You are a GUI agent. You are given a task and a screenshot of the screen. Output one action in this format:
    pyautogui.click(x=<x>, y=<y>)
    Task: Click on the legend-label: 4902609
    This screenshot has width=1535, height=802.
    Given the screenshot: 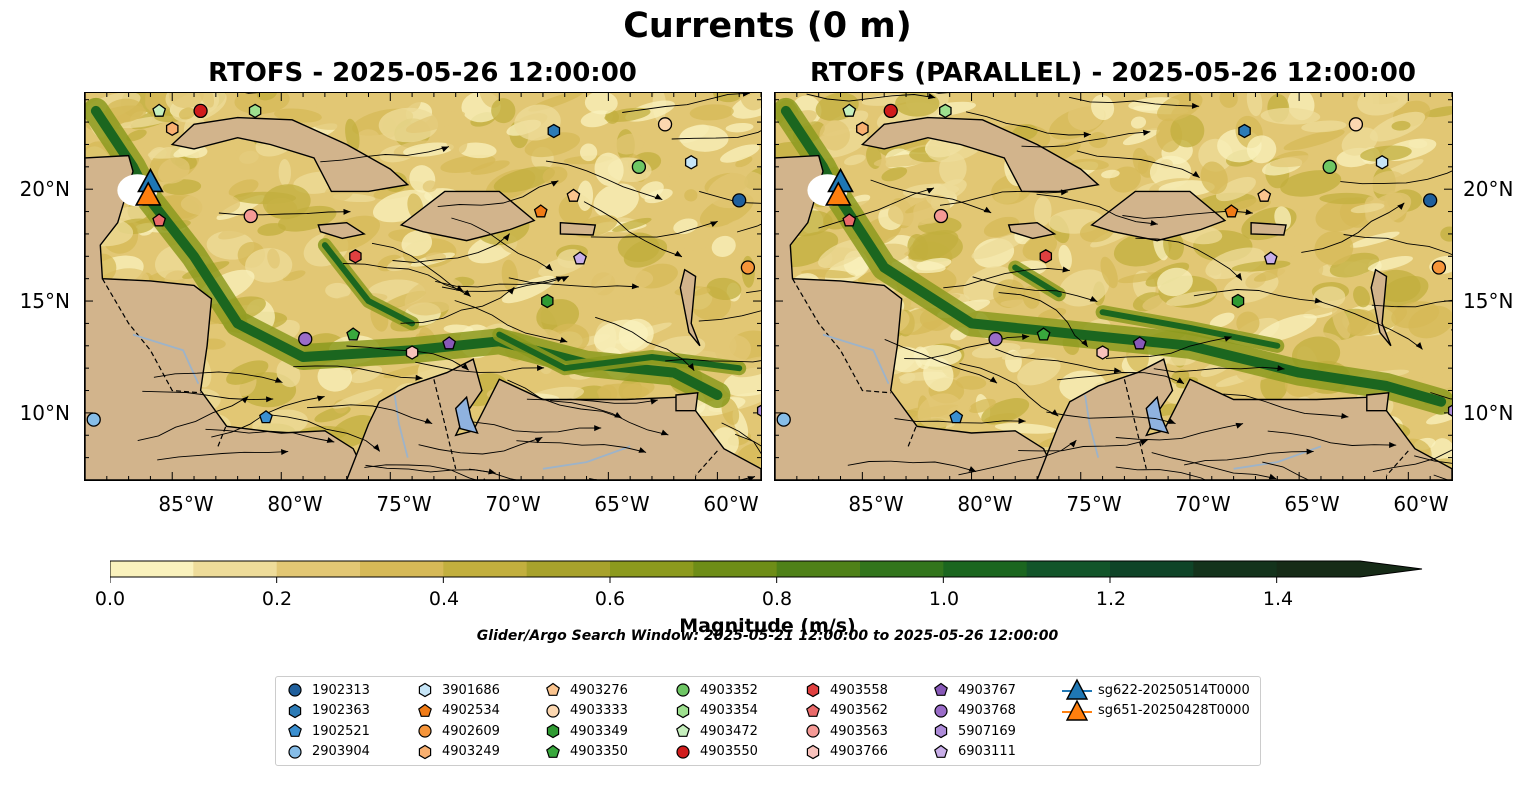 What is the action you would take?
    pyautogui.click(x=471, y=731)
    